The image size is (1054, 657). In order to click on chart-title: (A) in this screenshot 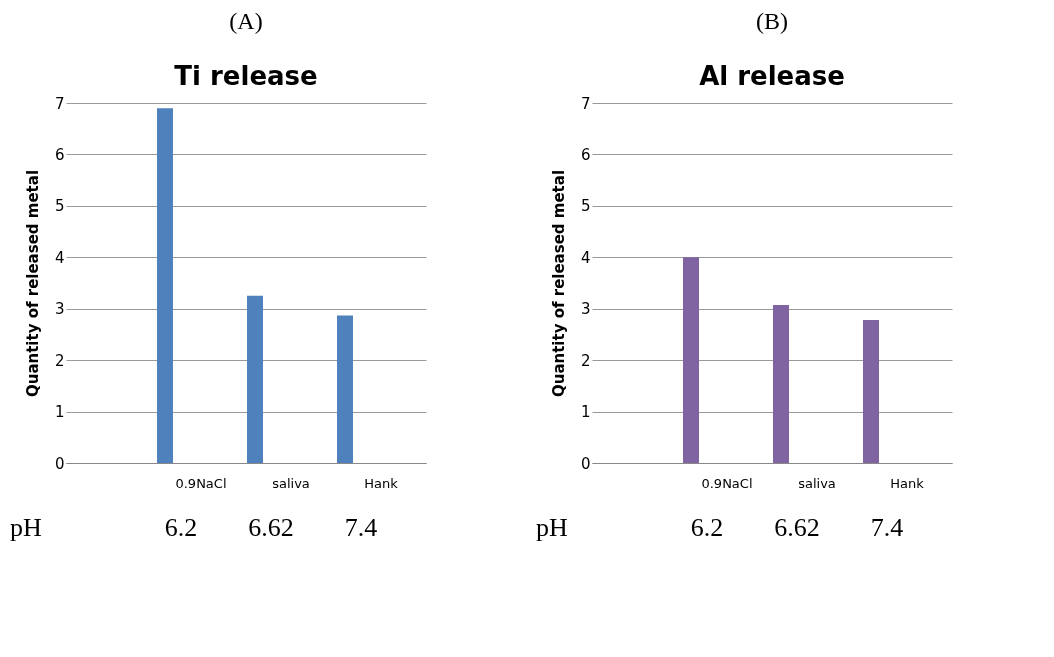, I will do `click(246, 21)`.